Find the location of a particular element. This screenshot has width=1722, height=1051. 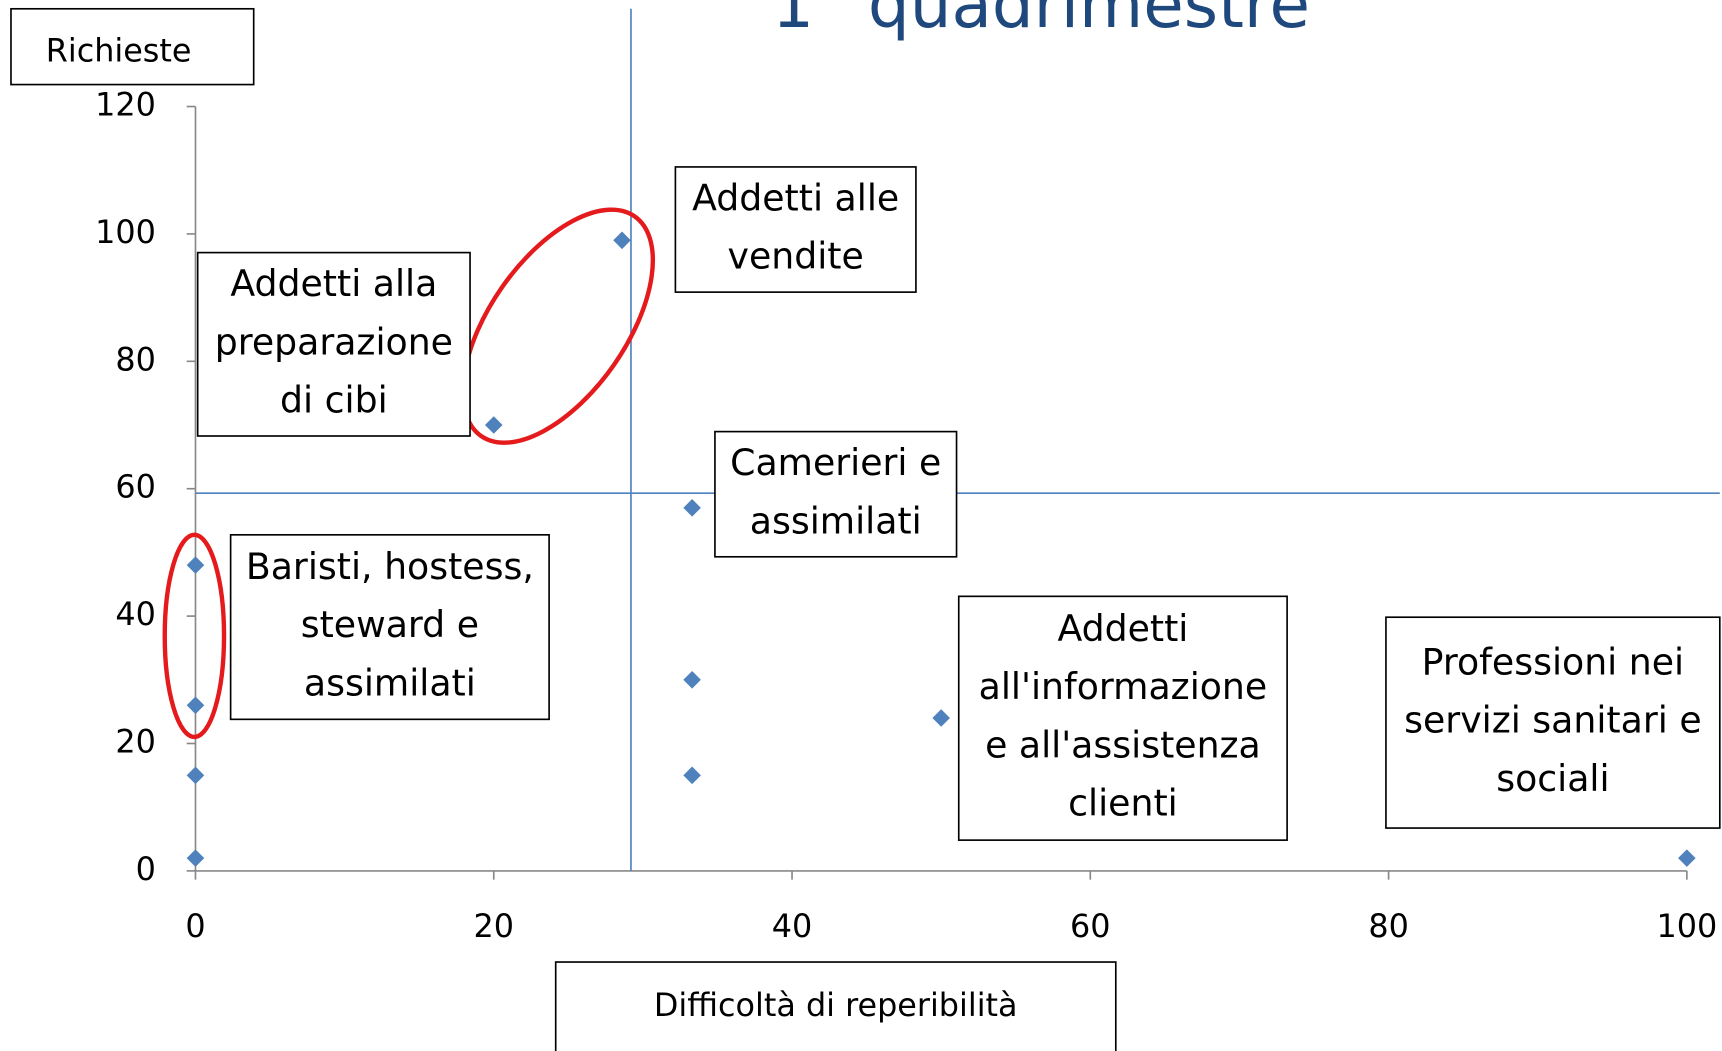

x-tick-label: 20 is located at coordinates (493, 926).